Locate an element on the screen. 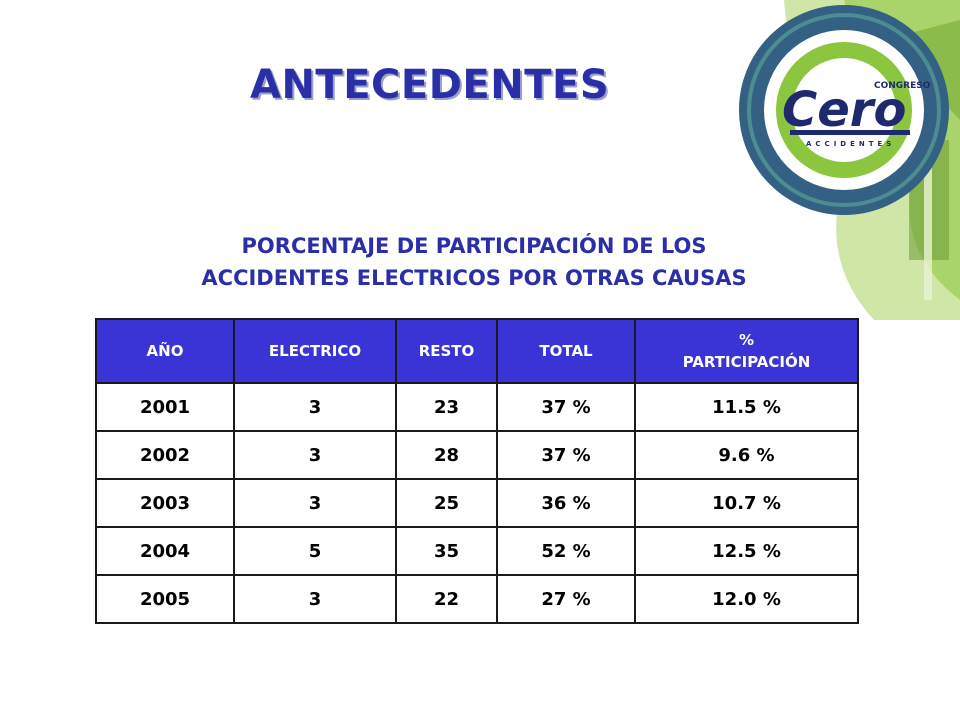 This screenshot has height=720, width=960. table-row: 2004 5 35 52 % 12.5 % is located at coordinates (477, 551).